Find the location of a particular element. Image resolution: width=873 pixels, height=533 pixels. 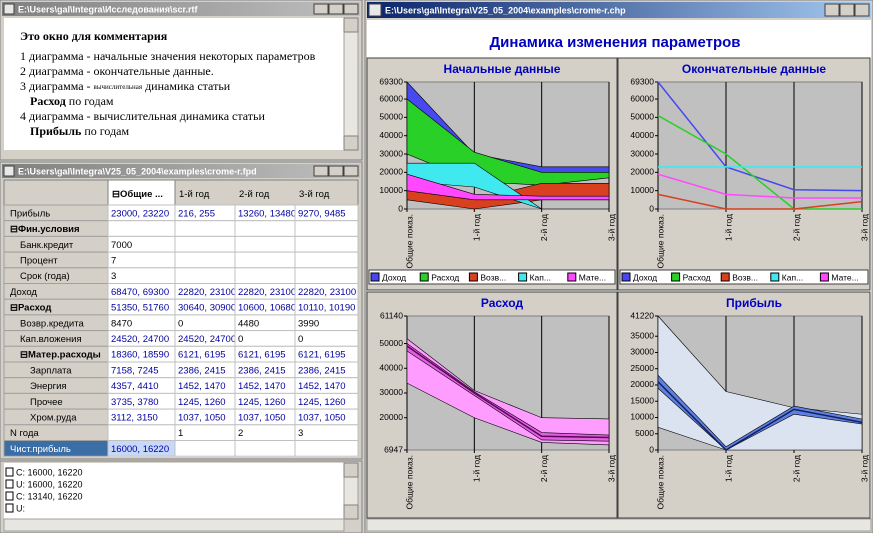

y-tick-label: 50000 is located at coordinates (391, 117).